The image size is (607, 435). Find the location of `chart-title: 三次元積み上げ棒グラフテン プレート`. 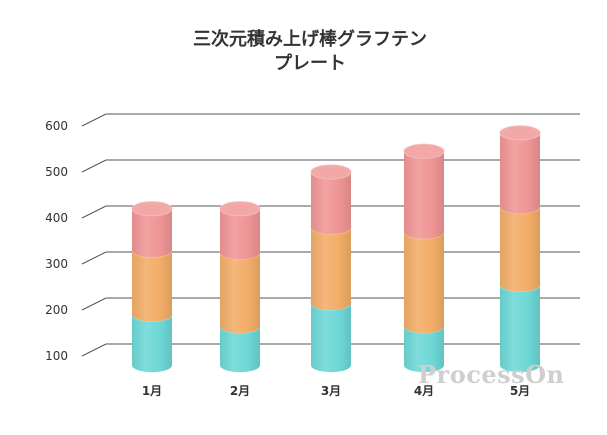

chart-title: 三次元積み上げ棒グラフテン プレート is located at coordinates (310, 52).